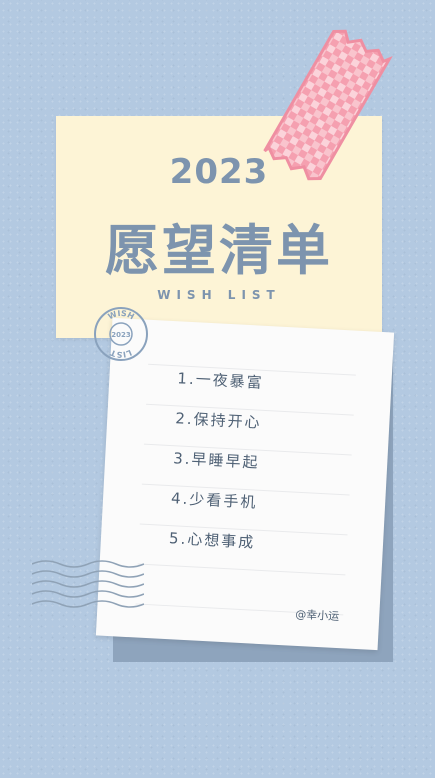 The width and height of the screenshot is (435, 778). What do you see at coordinates (214, 500) in the screenshot?
I see `wish-item: 4.少看手机` at bounding box center [214, 500].